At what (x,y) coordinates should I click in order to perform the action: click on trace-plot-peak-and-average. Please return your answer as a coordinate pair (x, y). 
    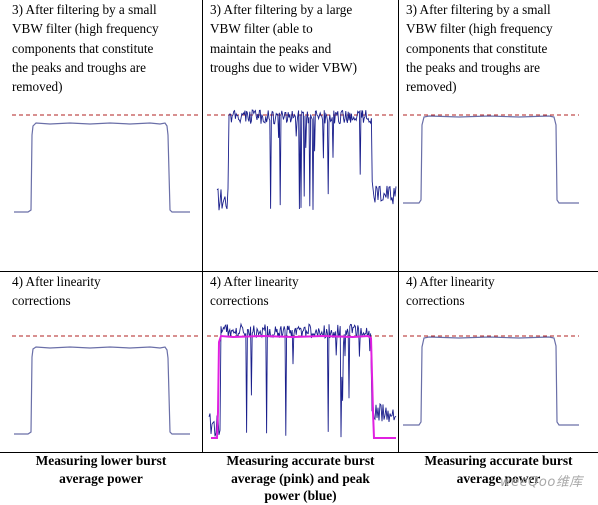
    Looking at the image, I should click on (302, 380).